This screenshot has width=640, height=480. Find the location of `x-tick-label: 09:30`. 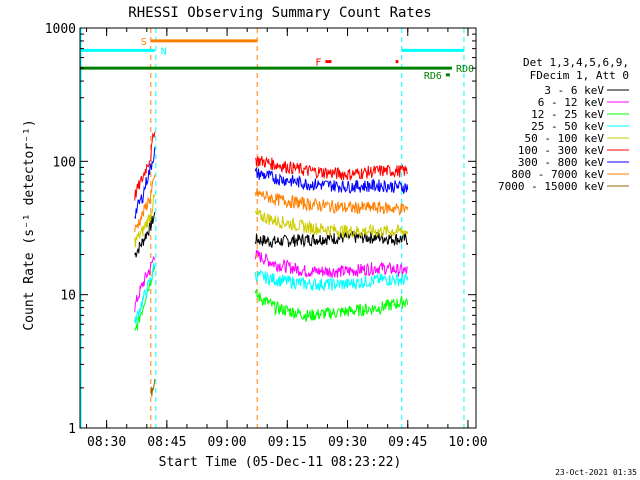

x-tick-label: 09:30 is located at coordinates (347, 442).